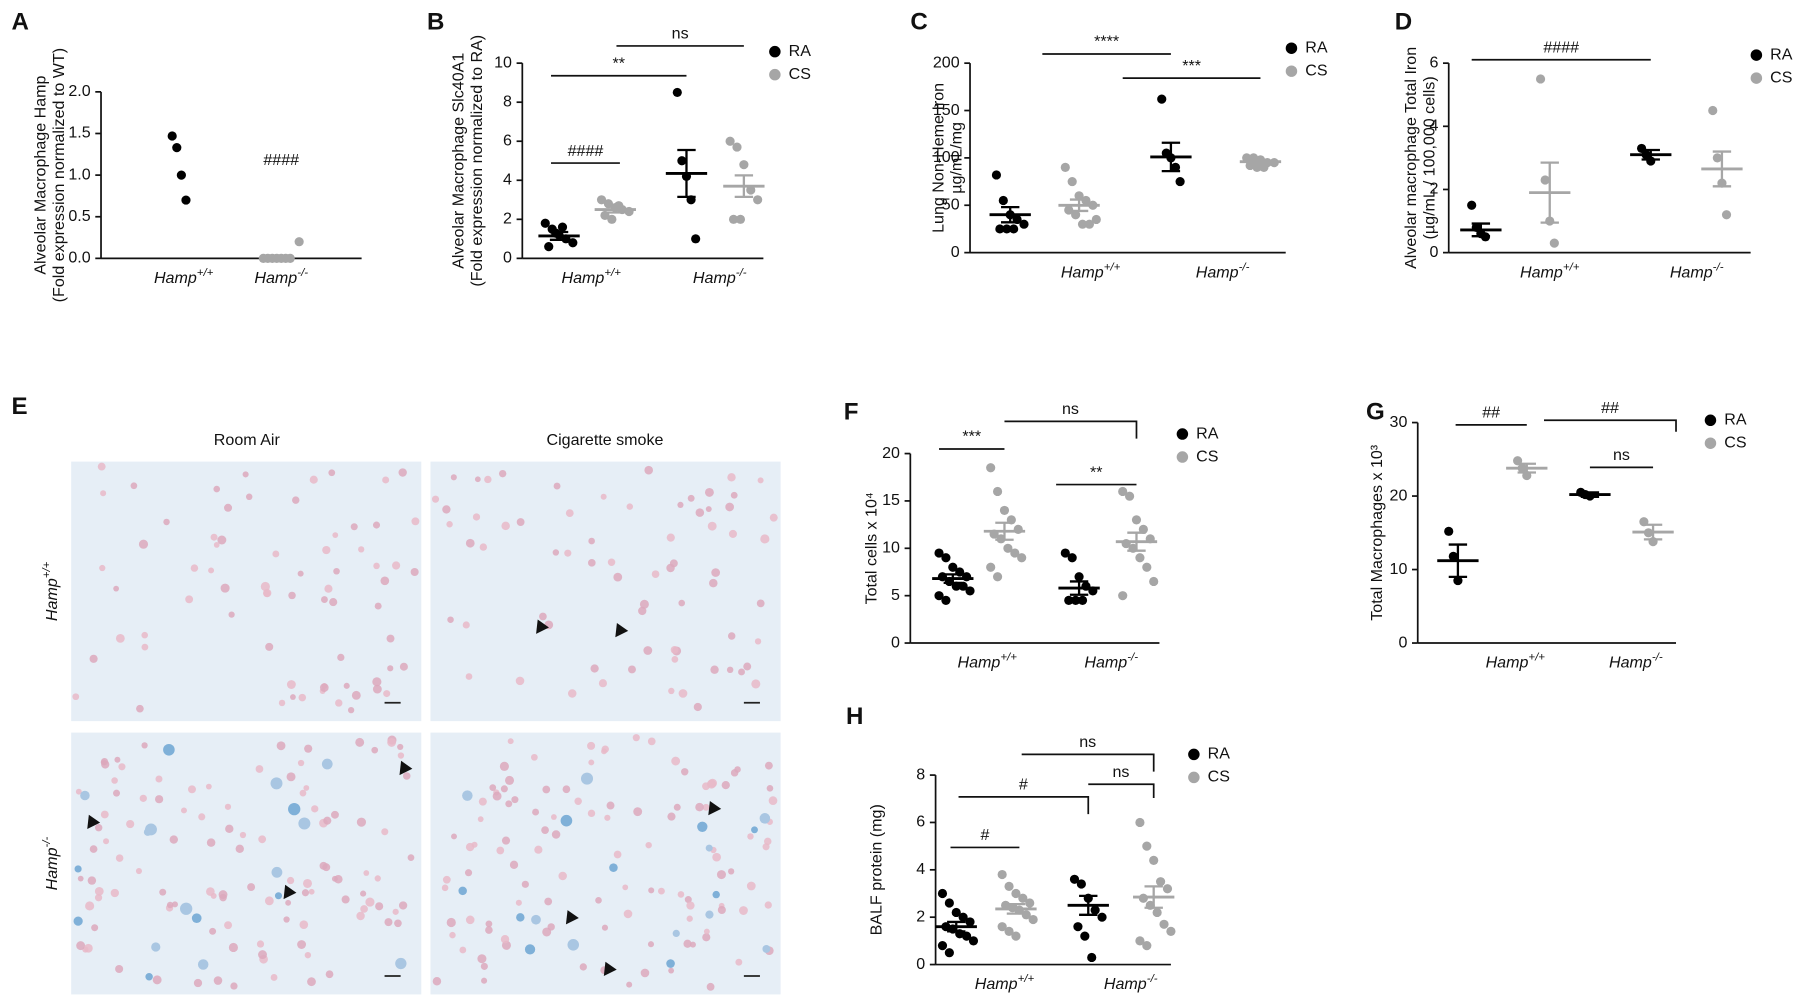 The width and height of the screenshot is (1800, 999). What do you see at coordinates (507, 258) in the screenshot?
I see `y-tick-label: 0` at bounding box center [507, 258].